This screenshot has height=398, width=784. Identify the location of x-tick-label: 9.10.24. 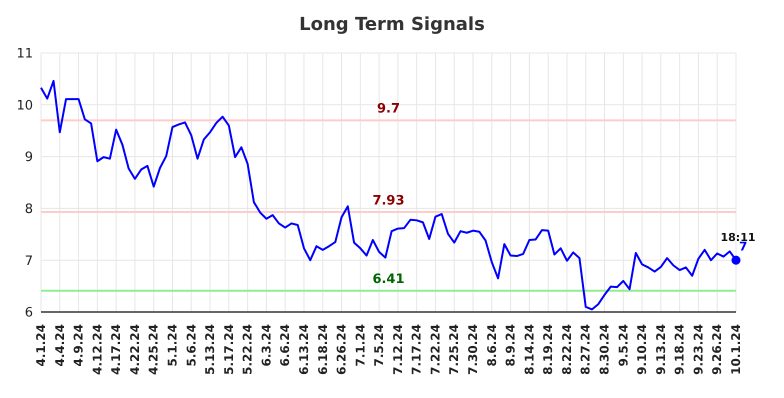
(642, 349).